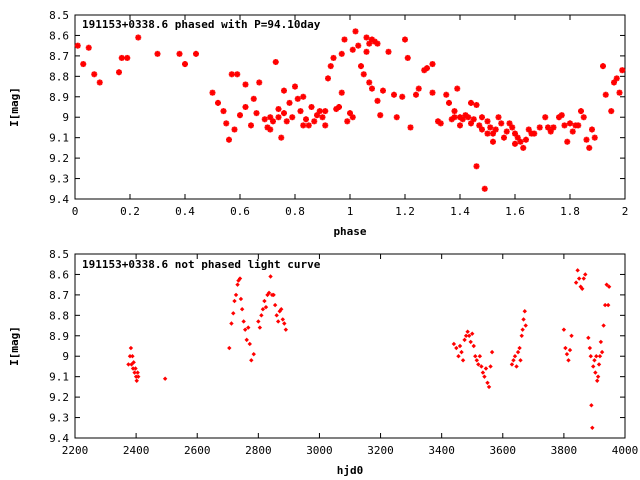 The image size is (640, 480). I want to click on x-tick-label: 3600, so click(503, 450).